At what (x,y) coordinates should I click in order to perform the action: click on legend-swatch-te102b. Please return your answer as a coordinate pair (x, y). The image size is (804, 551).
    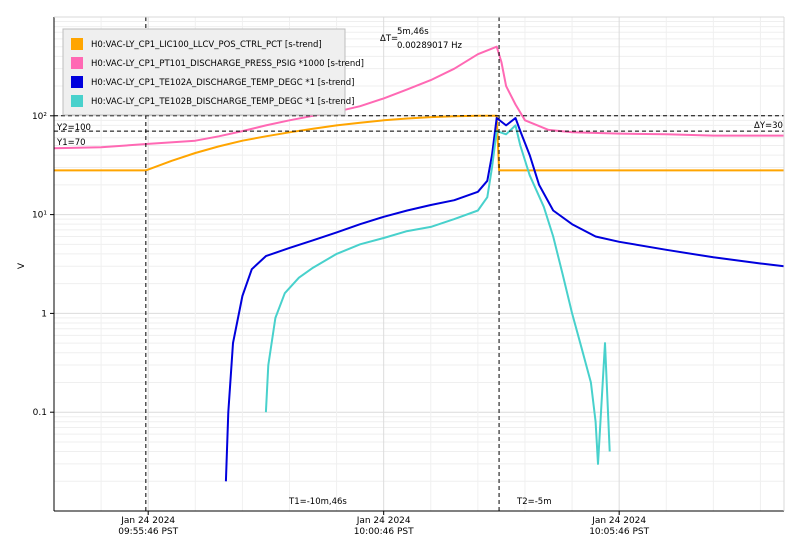
    Looking at the image, I should click on (77, 101).